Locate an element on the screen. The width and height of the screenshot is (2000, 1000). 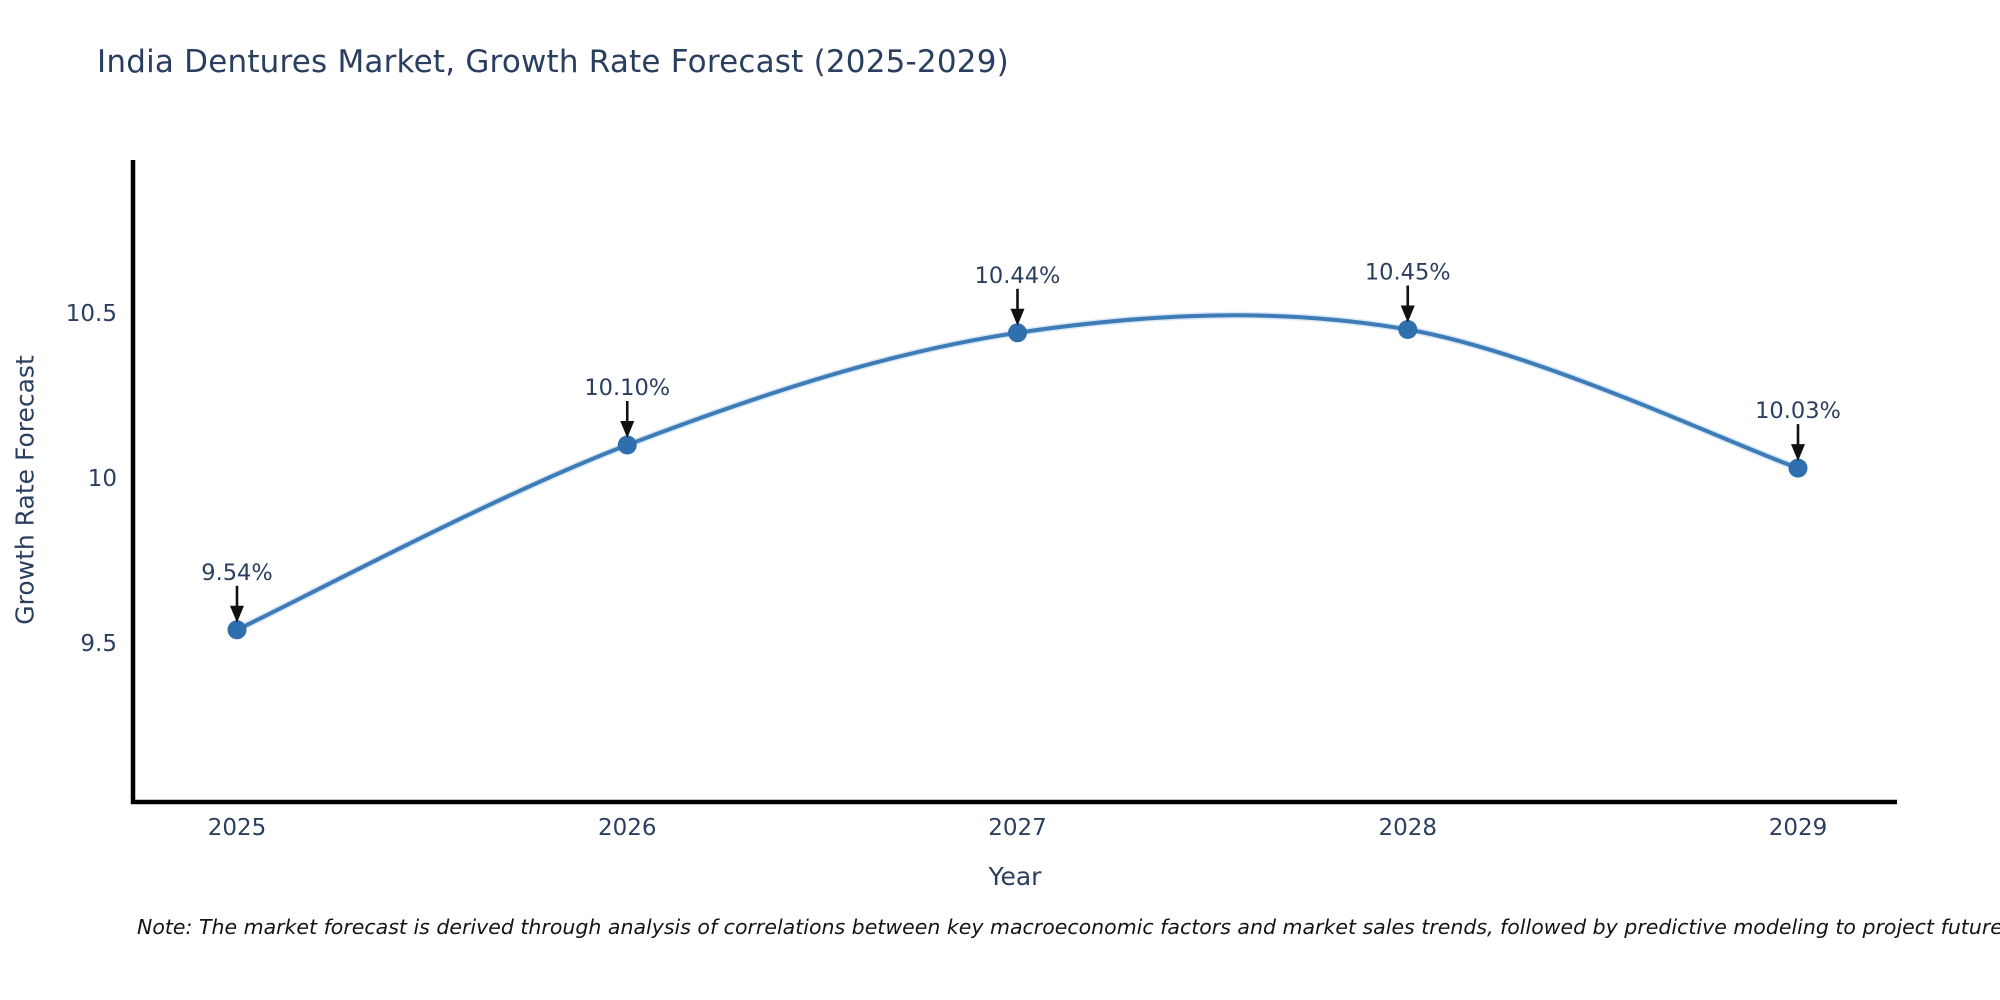
x-tick-label: 2028 is located at coordinates (1407, 828).